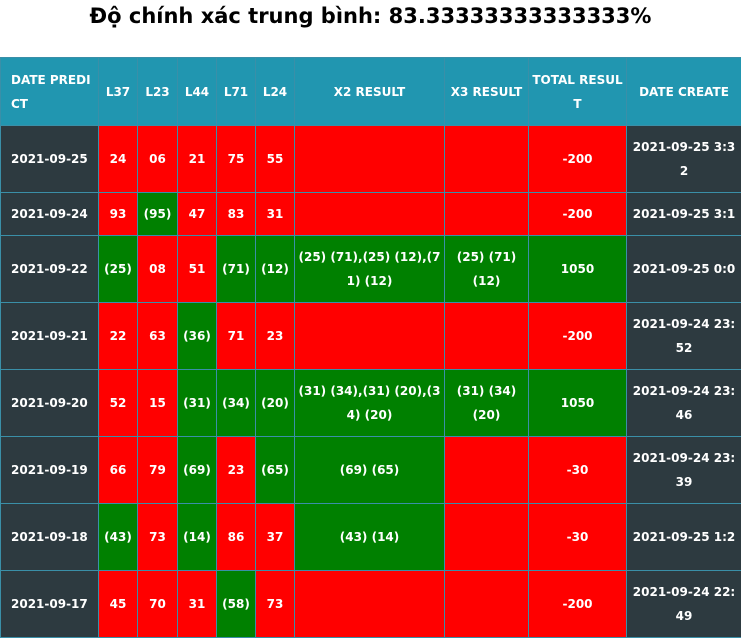 Image resolution: width=741 pixels, height=639 pixels. I want to click on x2-result-cell: (31) (34),(31) (20),(34) (20), so click(369, 403).